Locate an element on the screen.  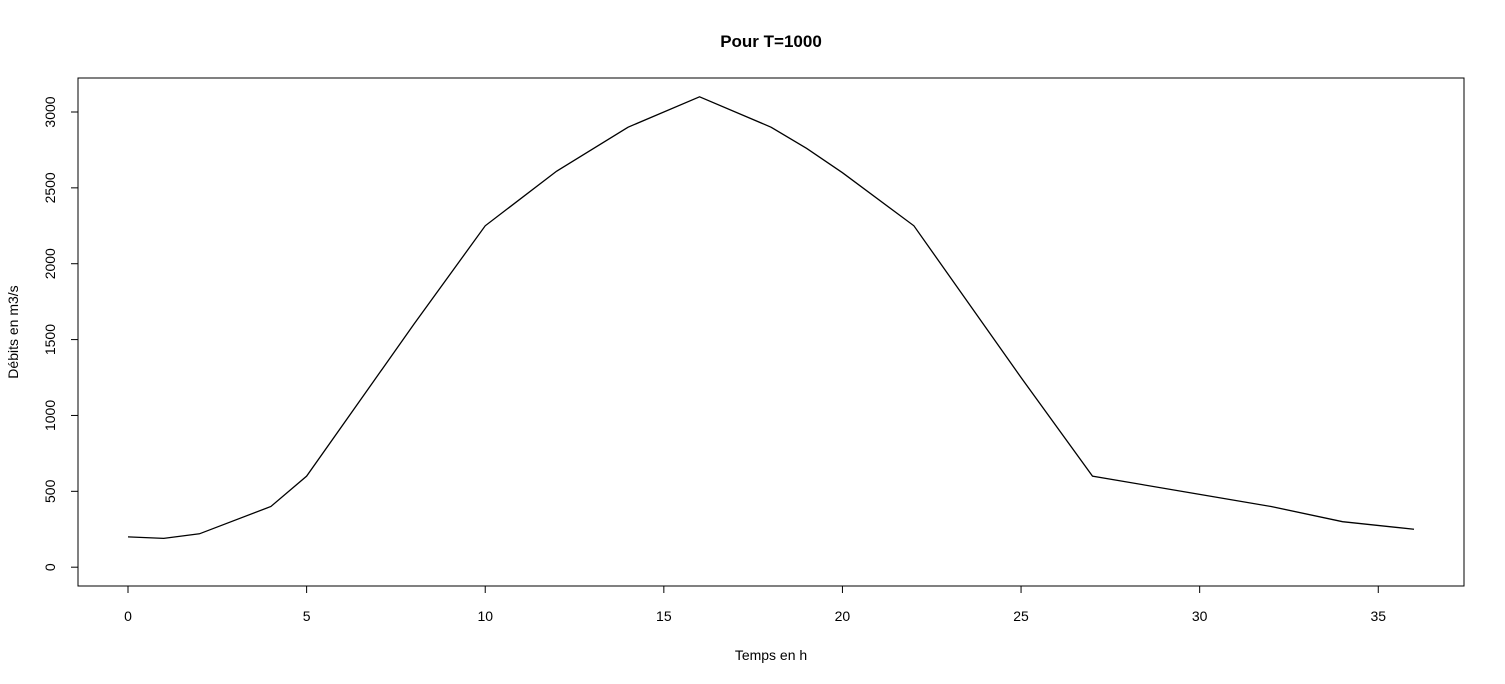
y-tick-label: 1500 is located at coordinates (50, 339).